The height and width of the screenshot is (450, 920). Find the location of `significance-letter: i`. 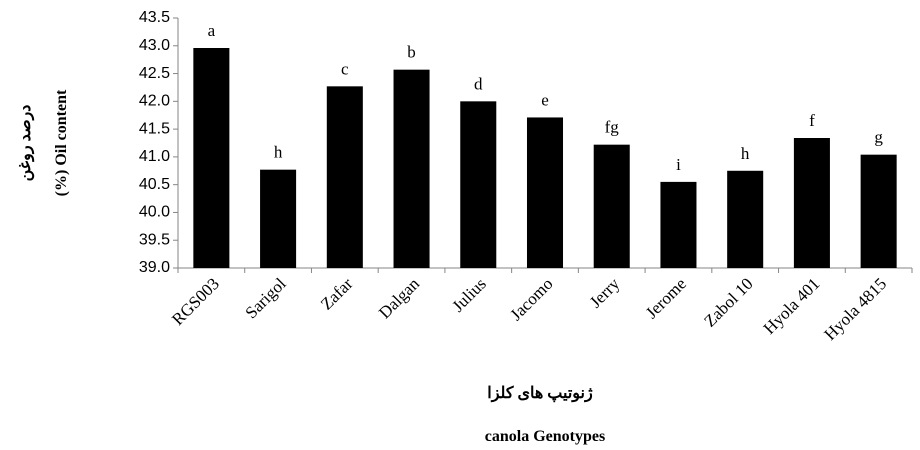

significance-letter: i is located at coordinates (678, 164).